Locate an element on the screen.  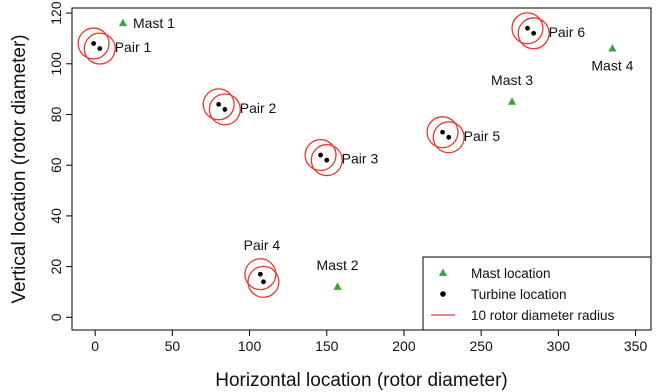
x-tick-label: 200 is located at coordinates (404, 346).